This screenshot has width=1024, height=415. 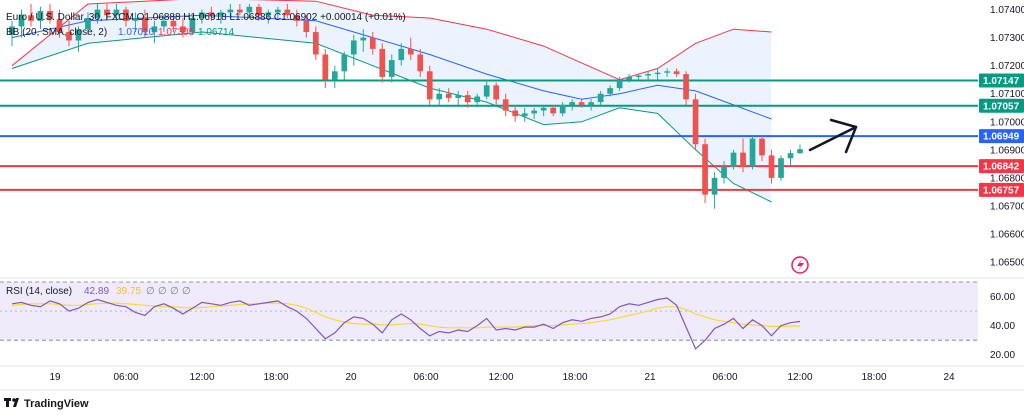 I want to click on rsi-legend-extra-3: ∅, so click(x=174, y=291).